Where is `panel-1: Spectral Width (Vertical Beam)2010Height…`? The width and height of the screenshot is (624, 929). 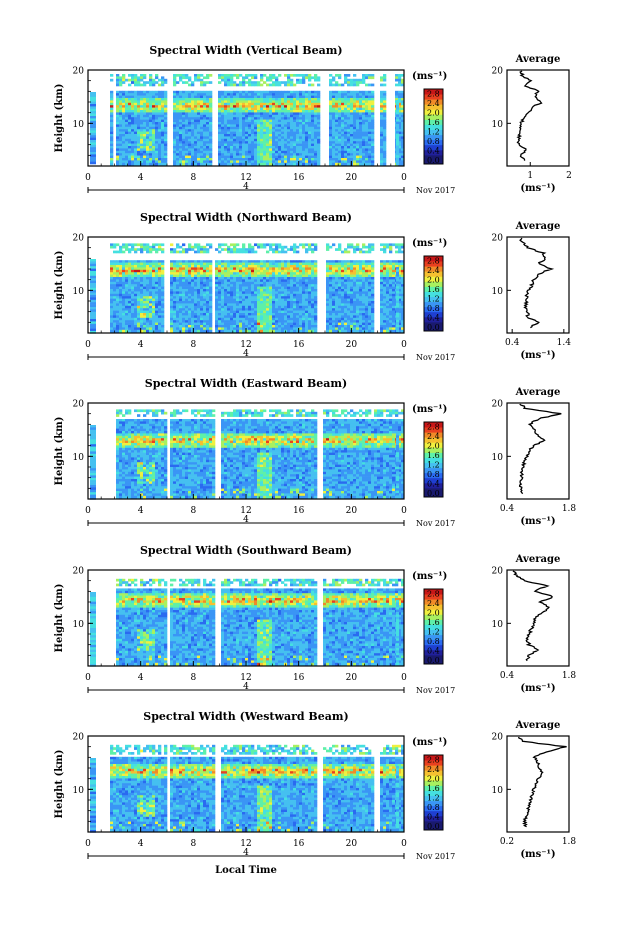 panel-1: Spectral Width (Vertical Beam)2010Height… is located at coordinates (313, 119).